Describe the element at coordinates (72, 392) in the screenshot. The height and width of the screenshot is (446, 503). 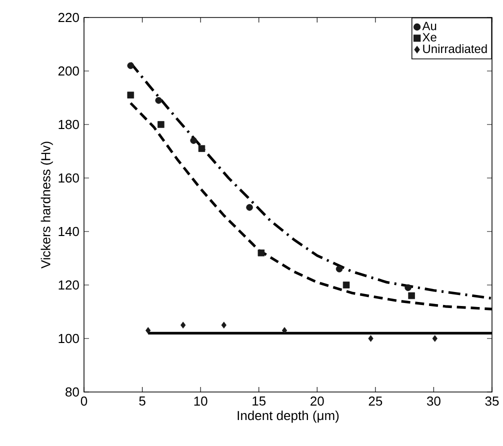
I see `y-tick-label: 80` at that location.